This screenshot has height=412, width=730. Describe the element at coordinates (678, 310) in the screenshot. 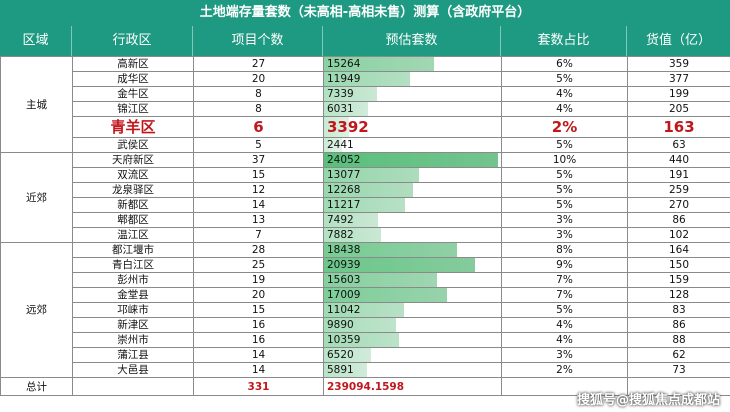

I see `value-cell: 83` at that location.